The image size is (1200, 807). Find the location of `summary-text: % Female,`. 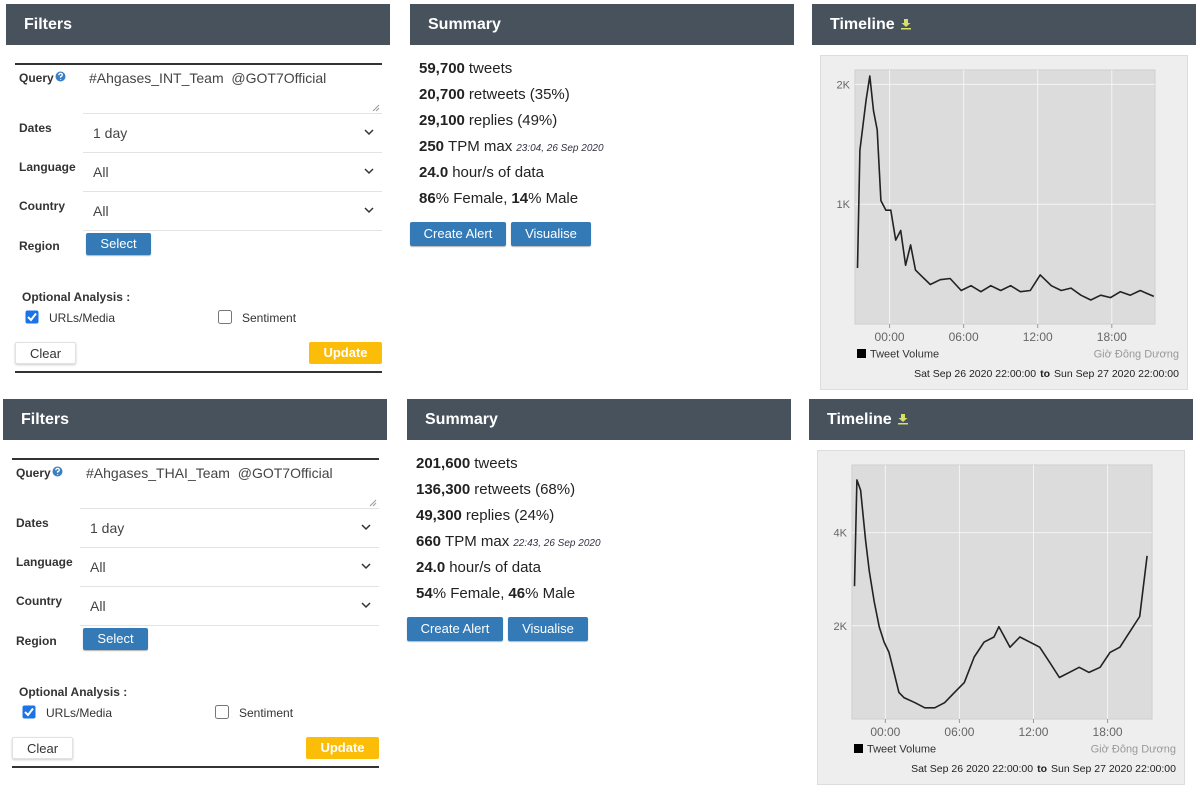

summary-text: % Female, is located at coordinates (468, 593).